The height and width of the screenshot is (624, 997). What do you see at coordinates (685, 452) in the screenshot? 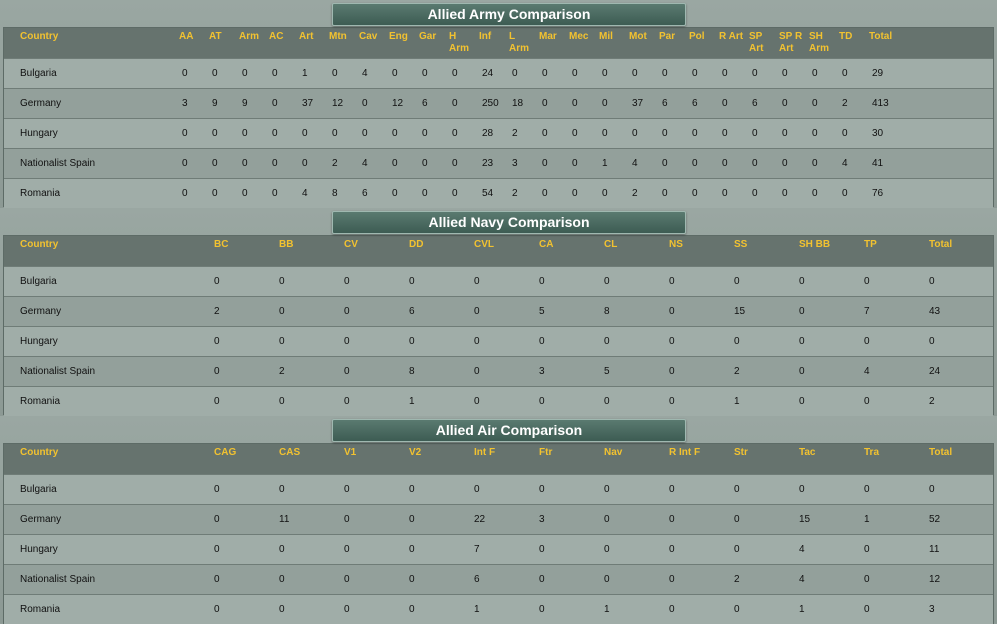
I see `air-col-header: R Int F` at bounding box center [685, 452].